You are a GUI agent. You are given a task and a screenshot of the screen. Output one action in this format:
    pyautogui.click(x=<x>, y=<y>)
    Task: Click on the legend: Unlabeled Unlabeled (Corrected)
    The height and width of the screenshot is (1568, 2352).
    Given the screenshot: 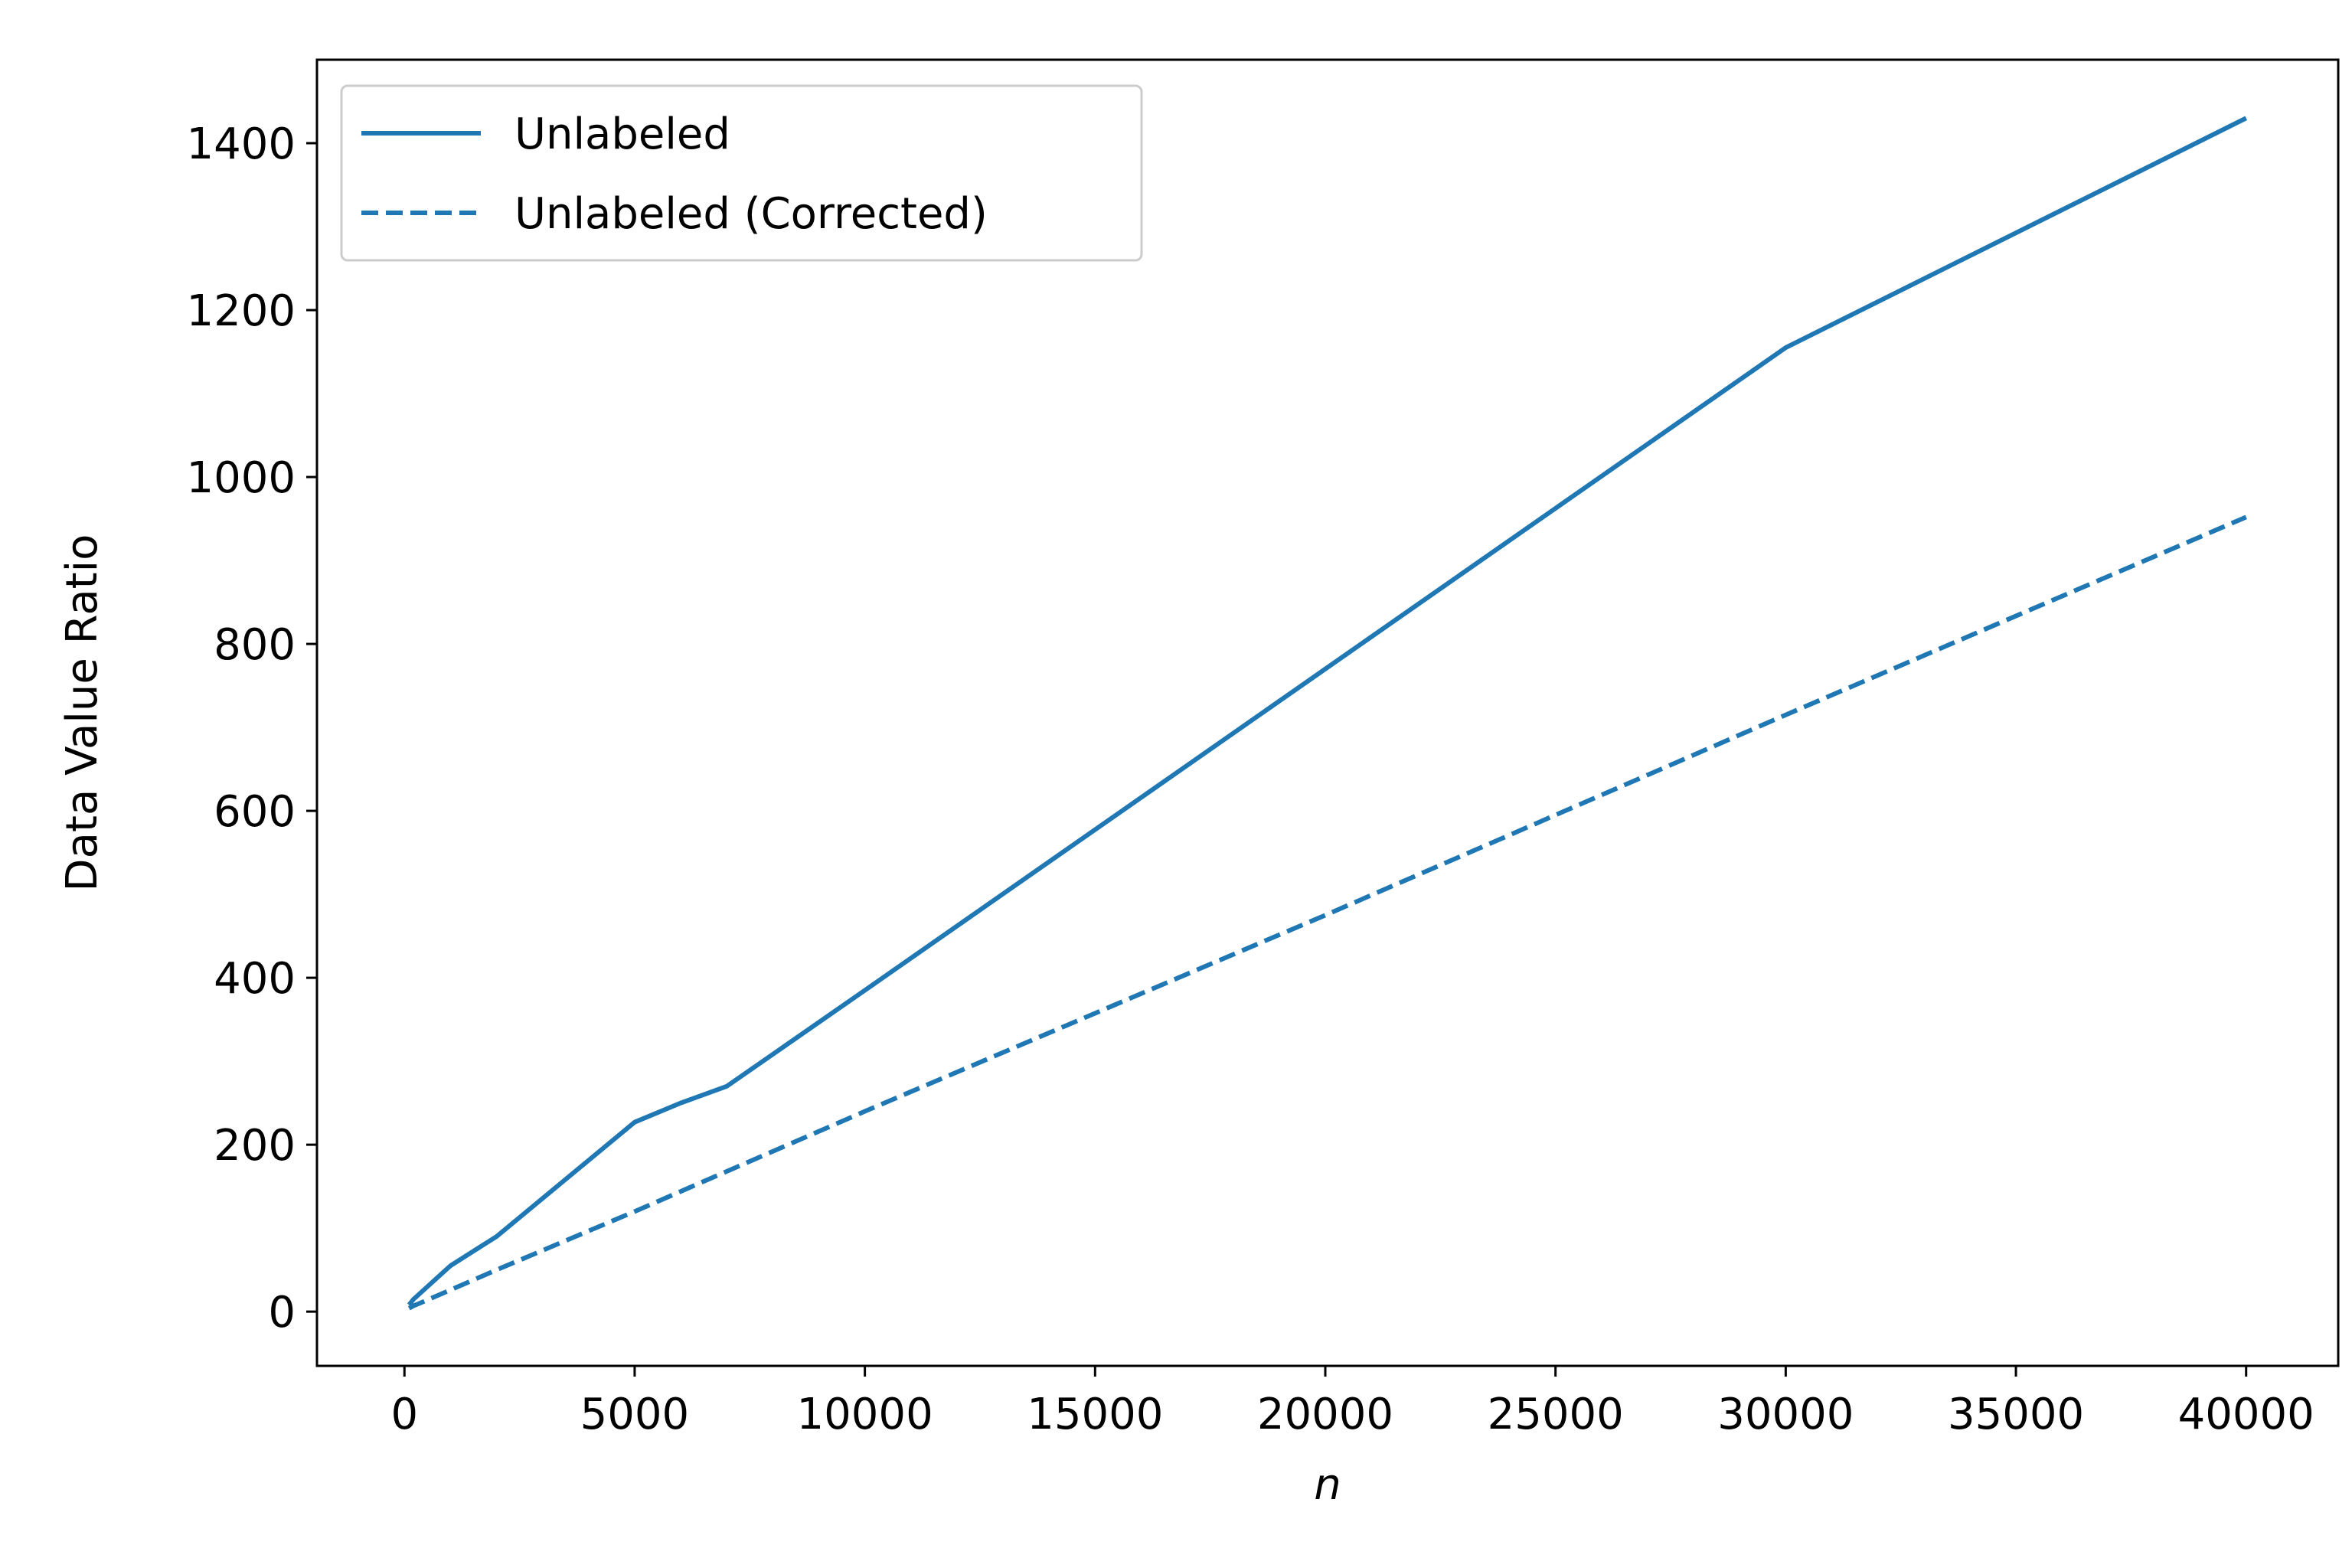 What is the action you would take?
    pyautogui.click(x=741, y=173)
    